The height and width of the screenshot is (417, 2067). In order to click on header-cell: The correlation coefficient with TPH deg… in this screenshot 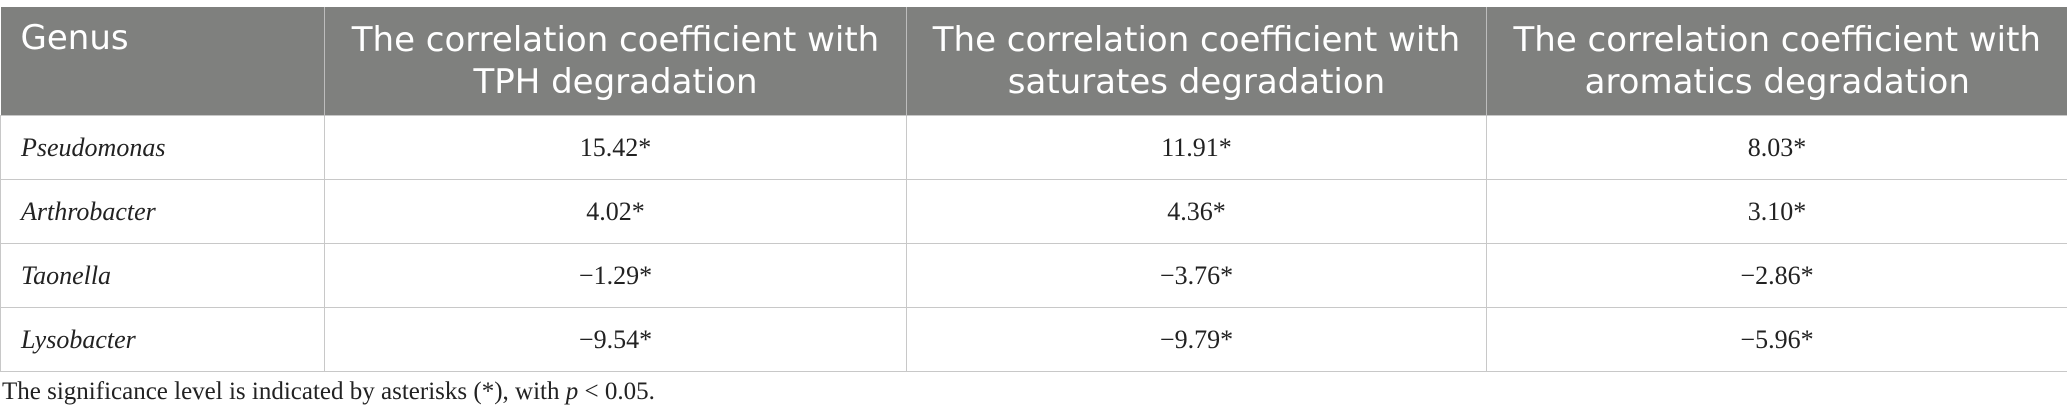, I will do `click(615, 61)`.